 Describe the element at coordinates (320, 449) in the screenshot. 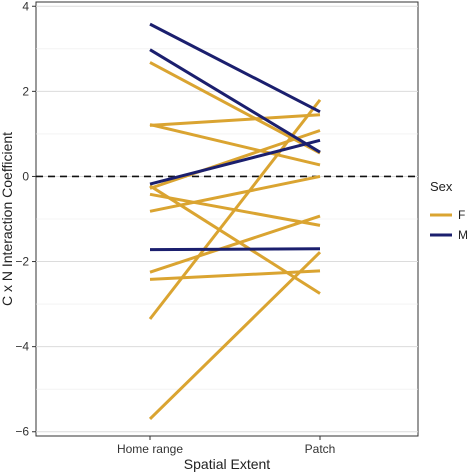

I see `x-tick-label-1: Patch` at that location.